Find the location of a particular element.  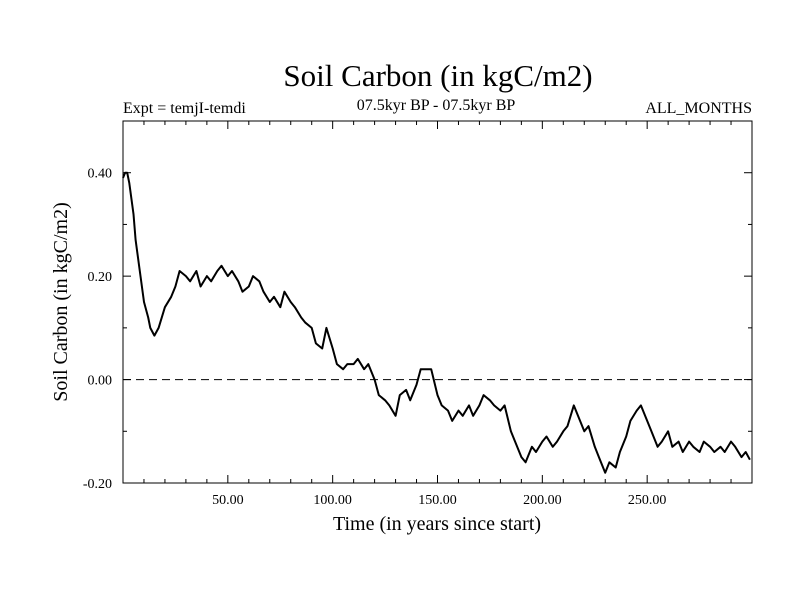

period-label: 07.5kyr BP - 07.5kyr BP is located at coordinates (436, 105).